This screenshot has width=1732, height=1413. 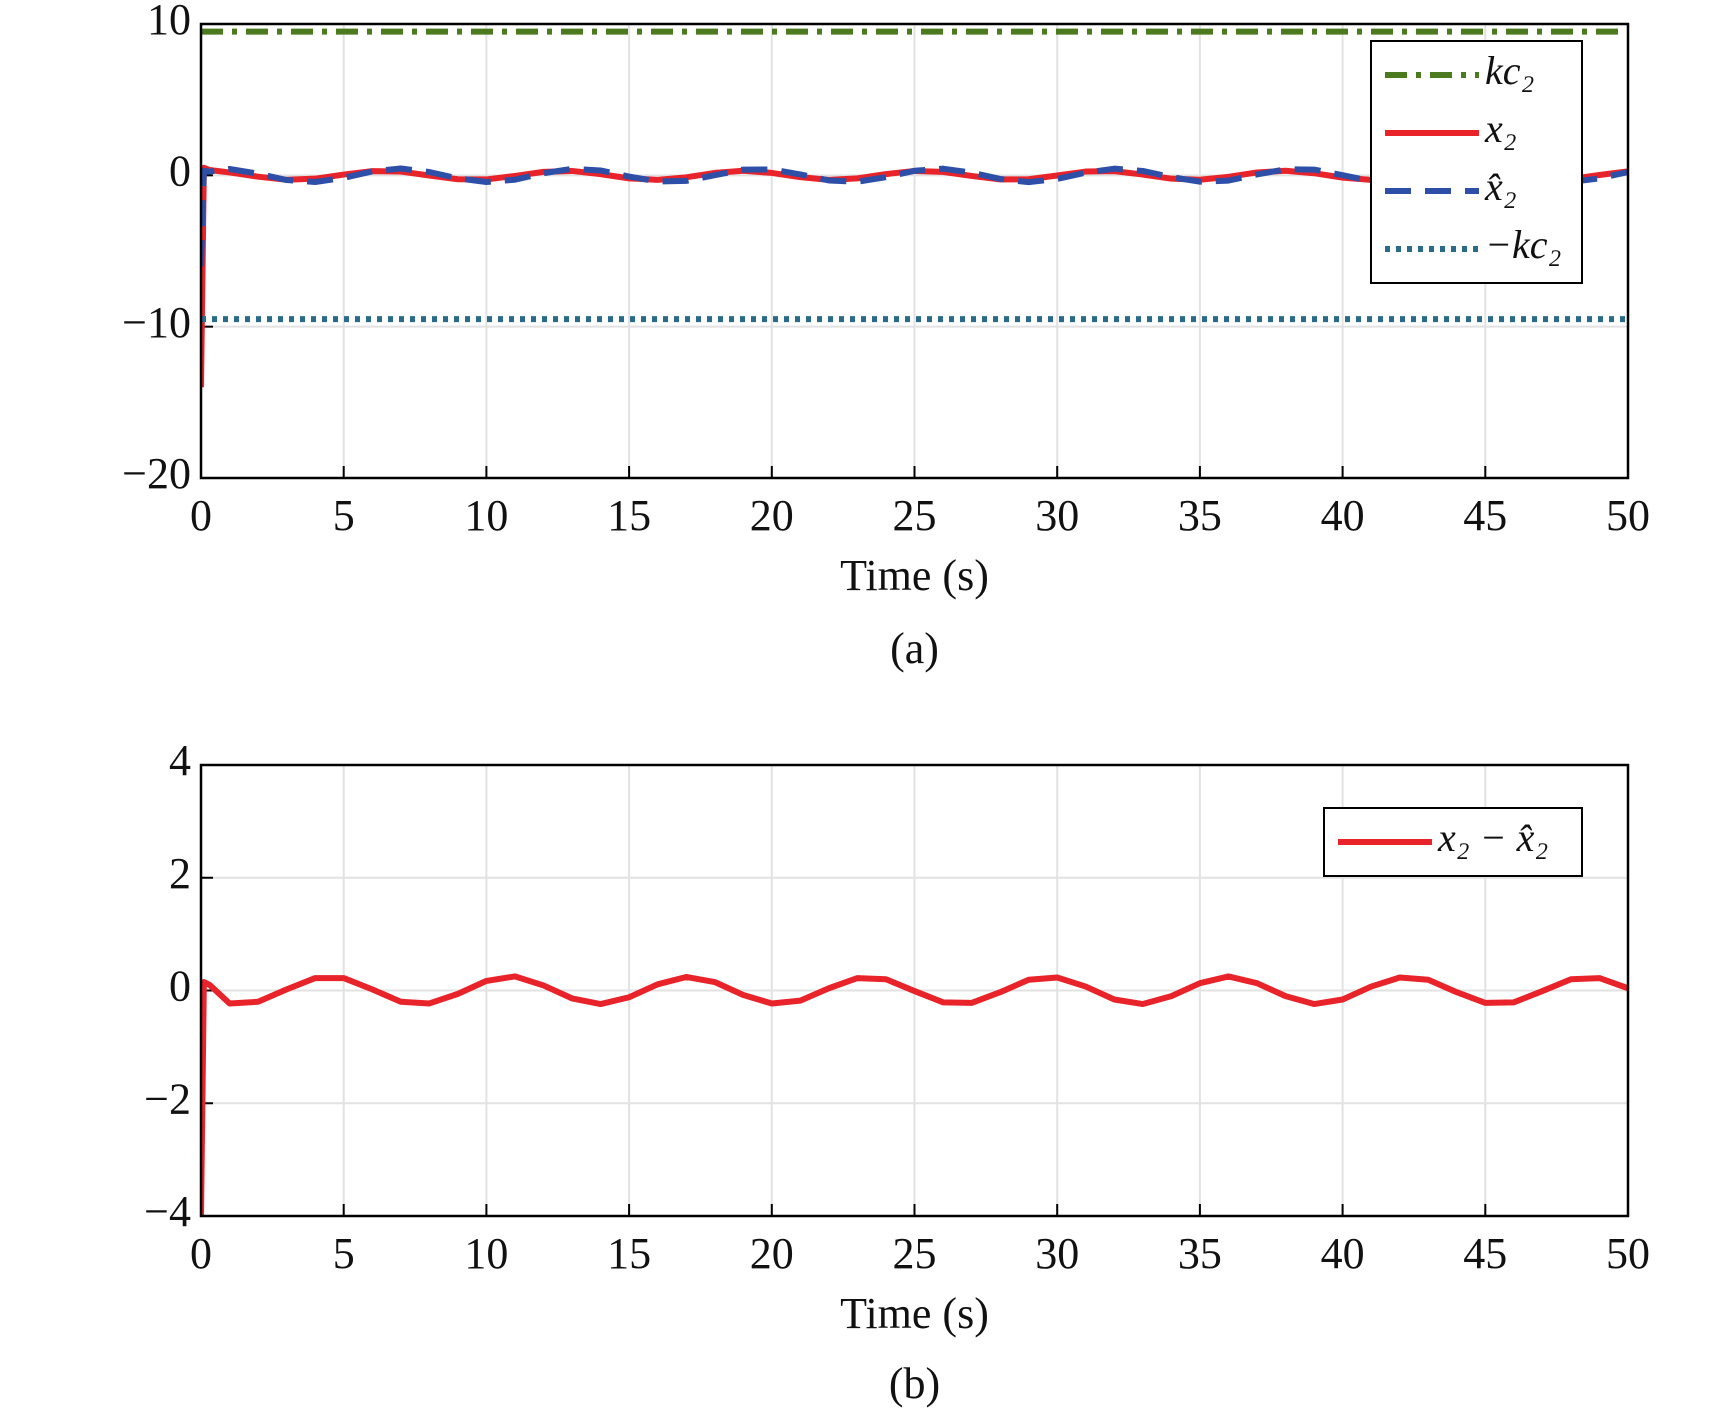 I want to click on legend-label: kc₂, so click(x=1509, y=70).